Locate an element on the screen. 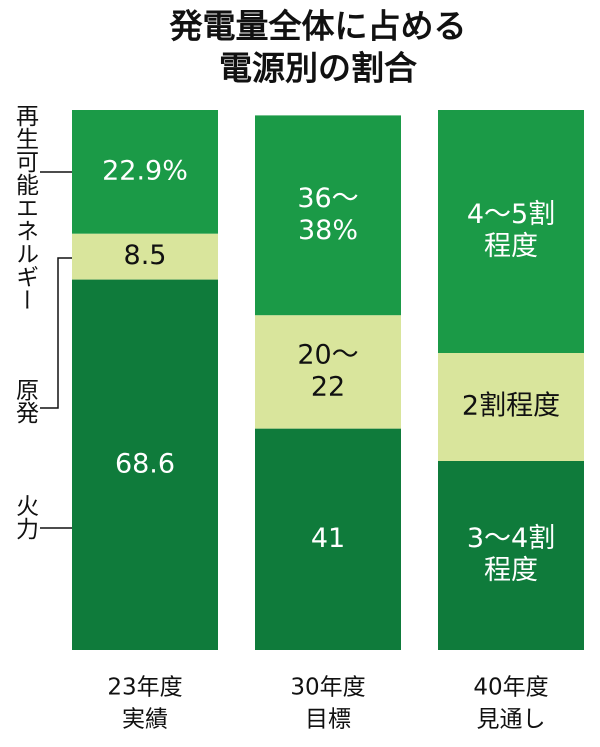  x-tick-label: 見通し is located at coordinates (511, 720).